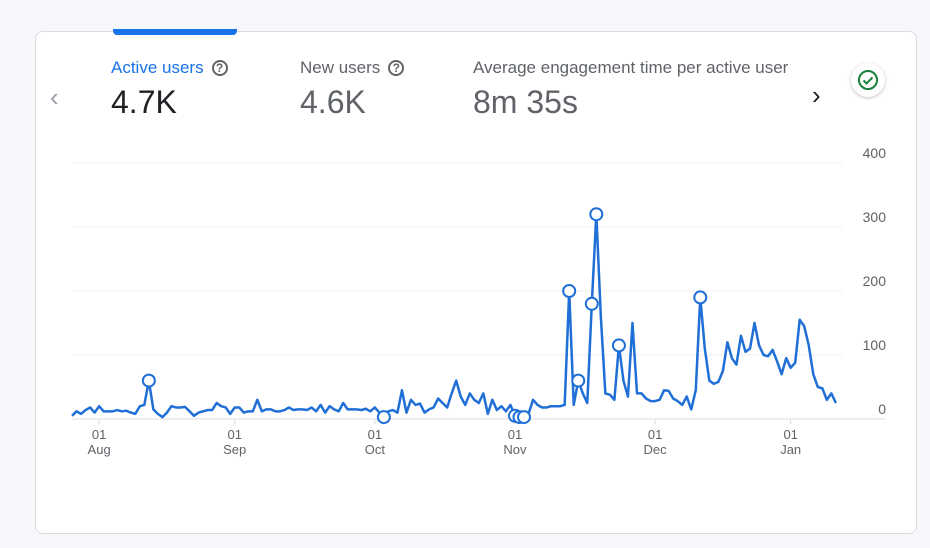  Describe the element at coordinates (515, 449) in the screenshot. I see `x-tick-month: Nov` at that location.